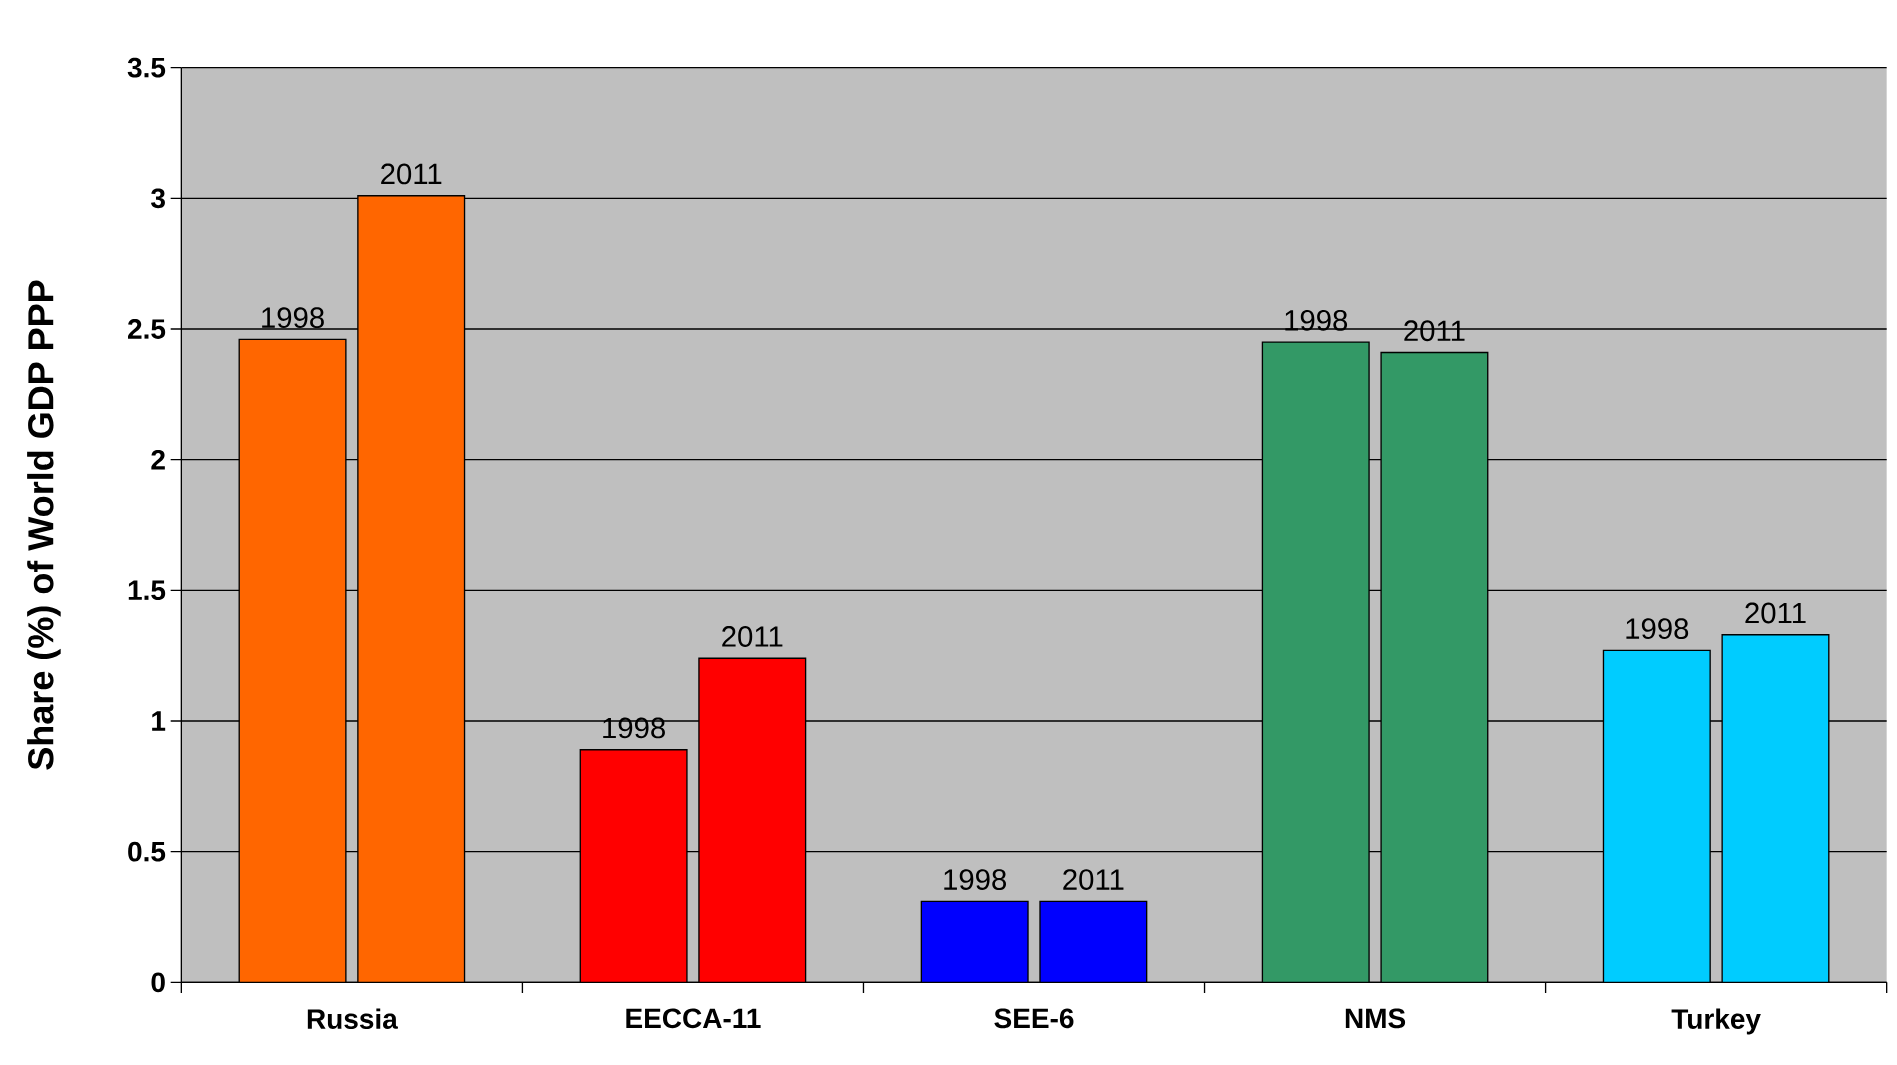 This screenshot has width=1897, height=1065. I want to click on x-tick-label: Russia, so click(352, 1018).